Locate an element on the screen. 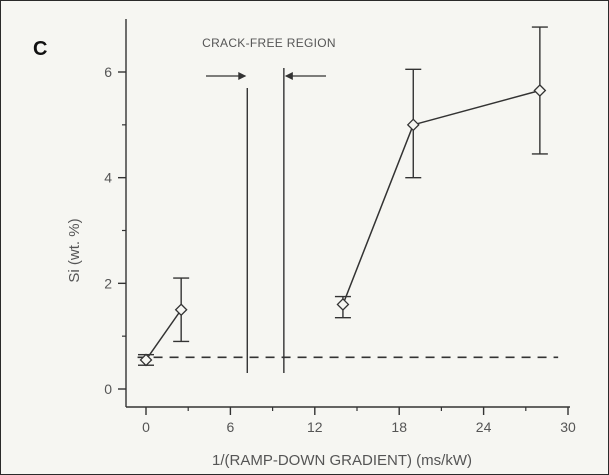  x-tick-label-0: 0 is located at coordinates (146, 427).